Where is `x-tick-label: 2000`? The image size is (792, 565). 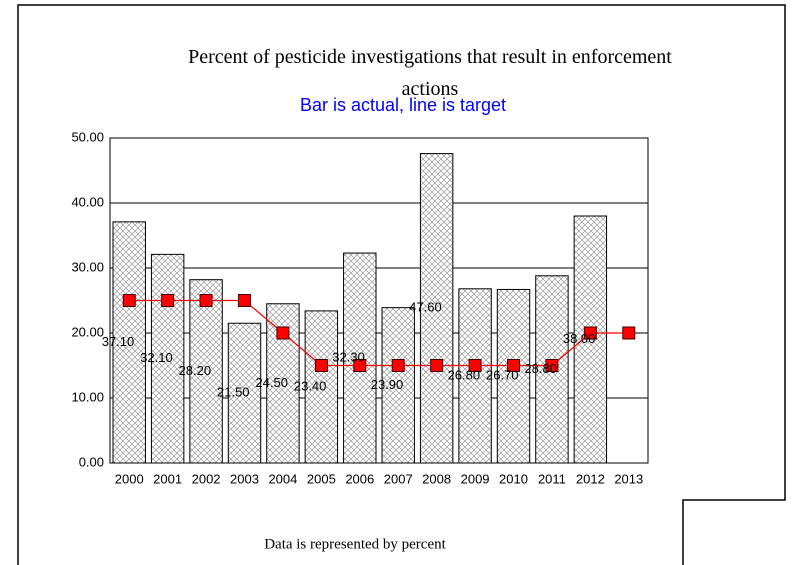
x-tick-label: 2000 is located at coordinates (129, 478).